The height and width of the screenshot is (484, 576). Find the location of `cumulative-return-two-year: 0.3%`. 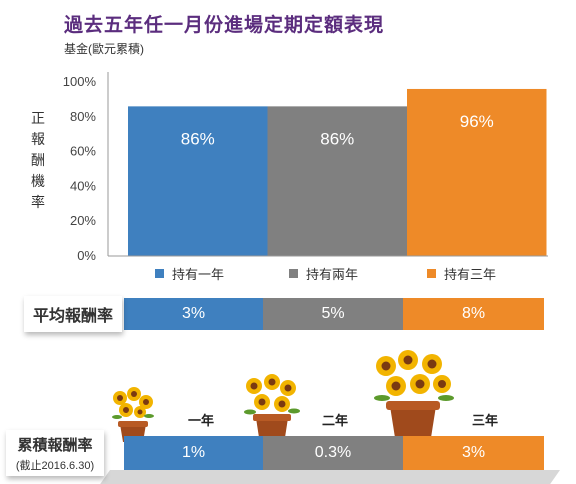

cumulative-return-two-year: 0.3% is located at coordinates (333, 453).